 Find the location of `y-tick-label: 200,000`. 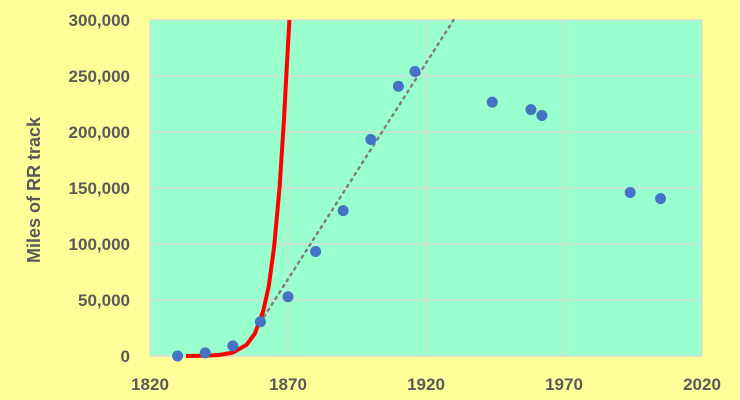

y-tick-label: 200,000 is located at coordinates (99, 132).